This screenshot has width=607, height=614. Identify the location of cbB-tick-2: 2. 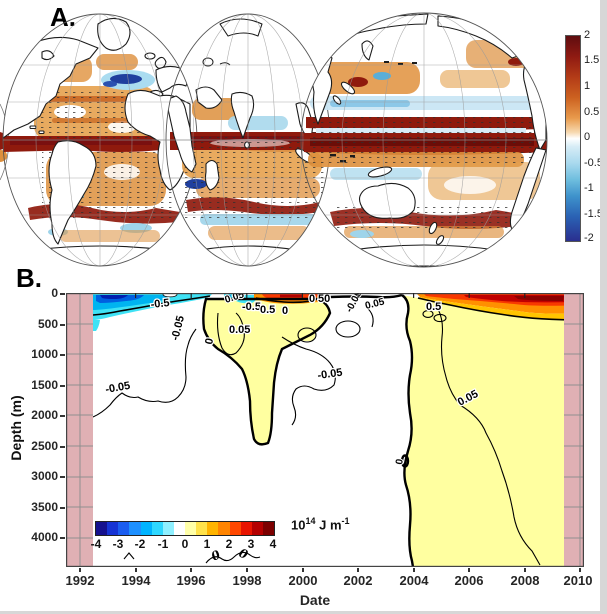
(229, 544).